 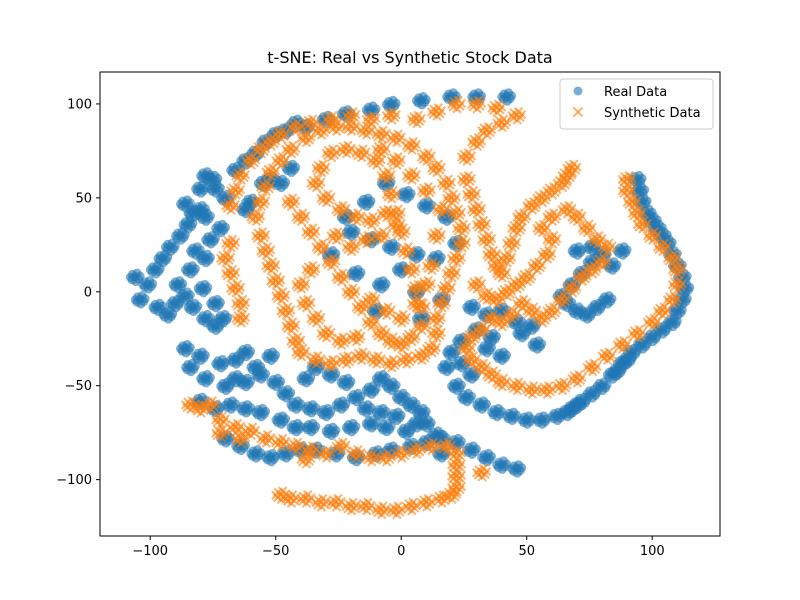 I want to click on x-tick-label: −100, so click(x=150, y=551).